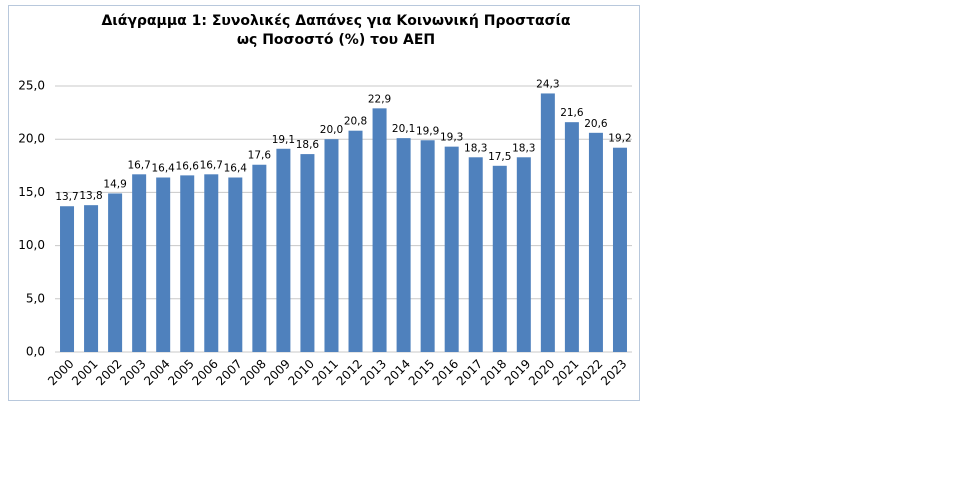 The width and height of the screenshot is (979, 497). Describe the element at coordinates (283, 140) in the screenshot. I see `value-label: 19,1` at that location.